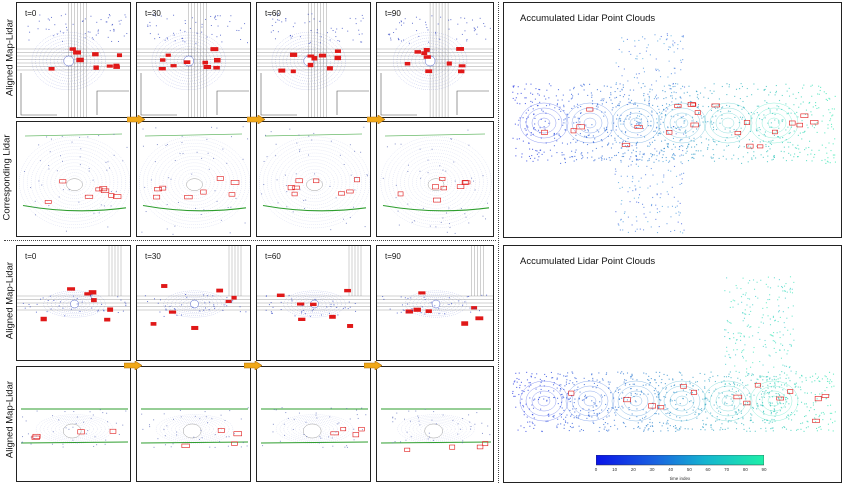 Image resolution: width=845 pixels, height=485 pixels. I want to click on colorbar-tick-label: 80, so click(745, 469).